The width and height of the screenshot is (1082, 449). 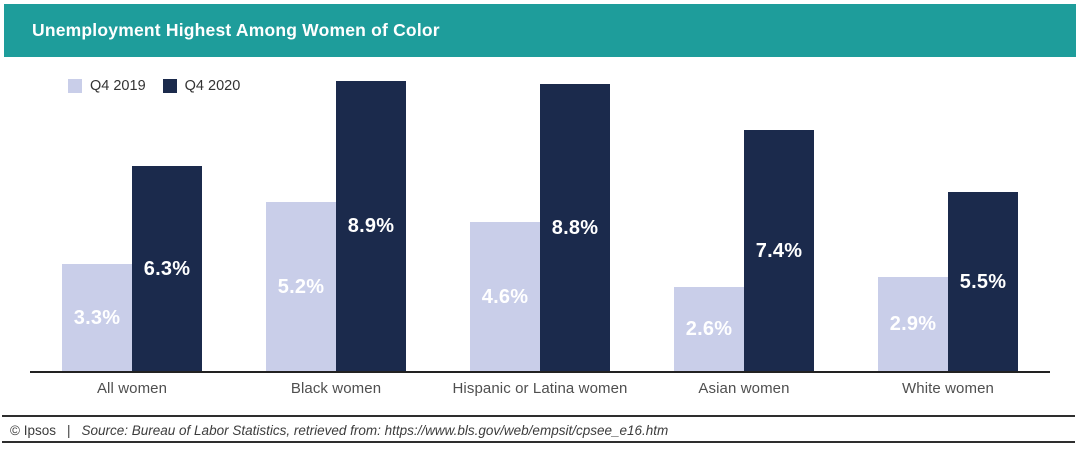 I want to click on bar: 7.4%, so click(x=779, y=251).